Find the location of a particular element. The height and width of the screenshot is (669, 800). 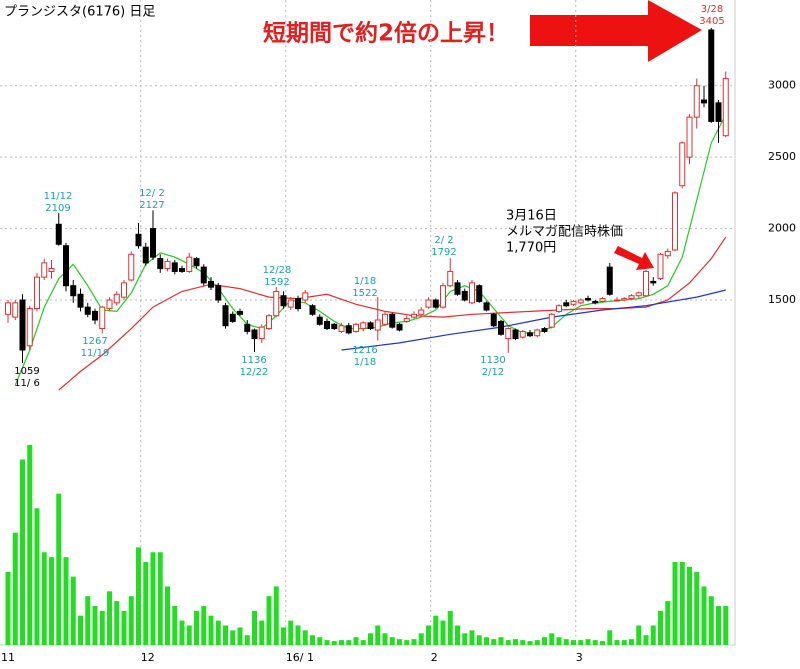

x-tick-label: 2 is located at coordinates (434, 657).